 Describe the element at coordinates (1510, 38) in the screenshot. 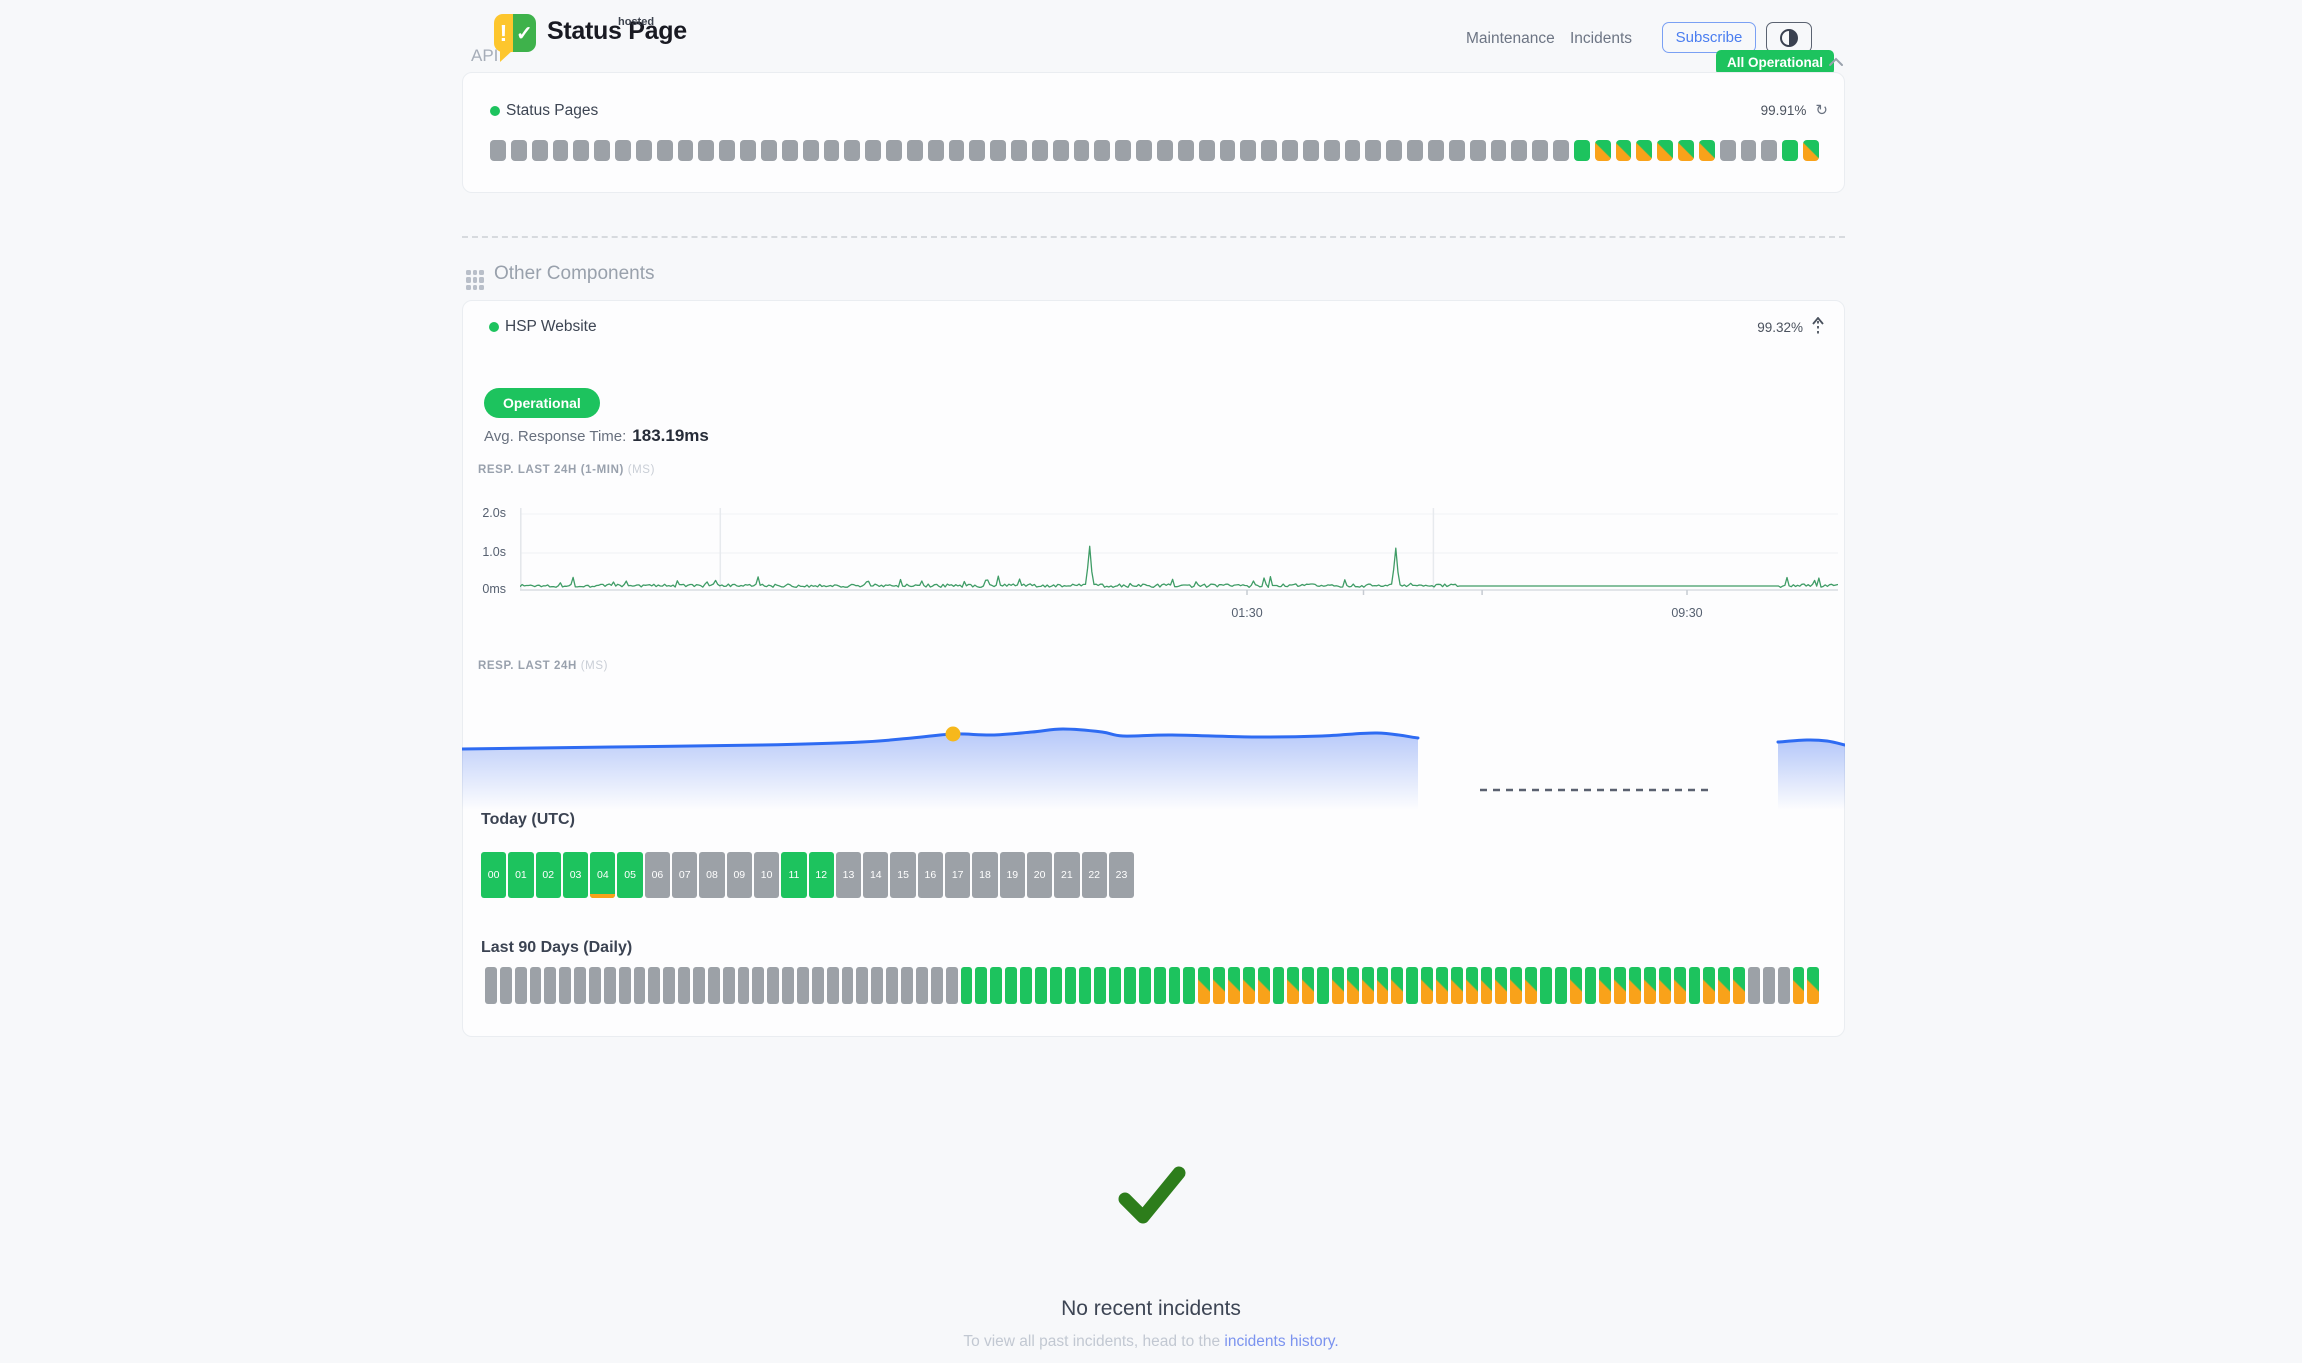

I see `nav-maintenance: Maintenance` at that location.